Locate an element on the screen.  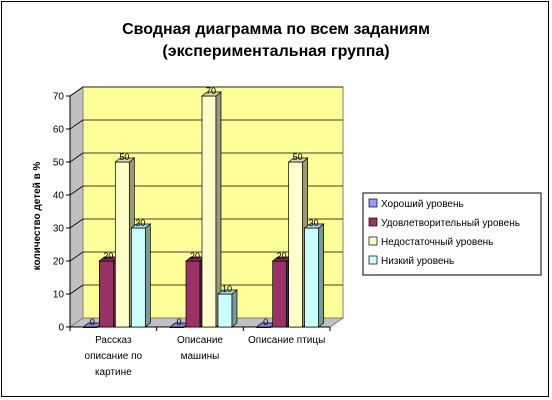
y-tick-label: 70 is located at coordinates (59, 97).